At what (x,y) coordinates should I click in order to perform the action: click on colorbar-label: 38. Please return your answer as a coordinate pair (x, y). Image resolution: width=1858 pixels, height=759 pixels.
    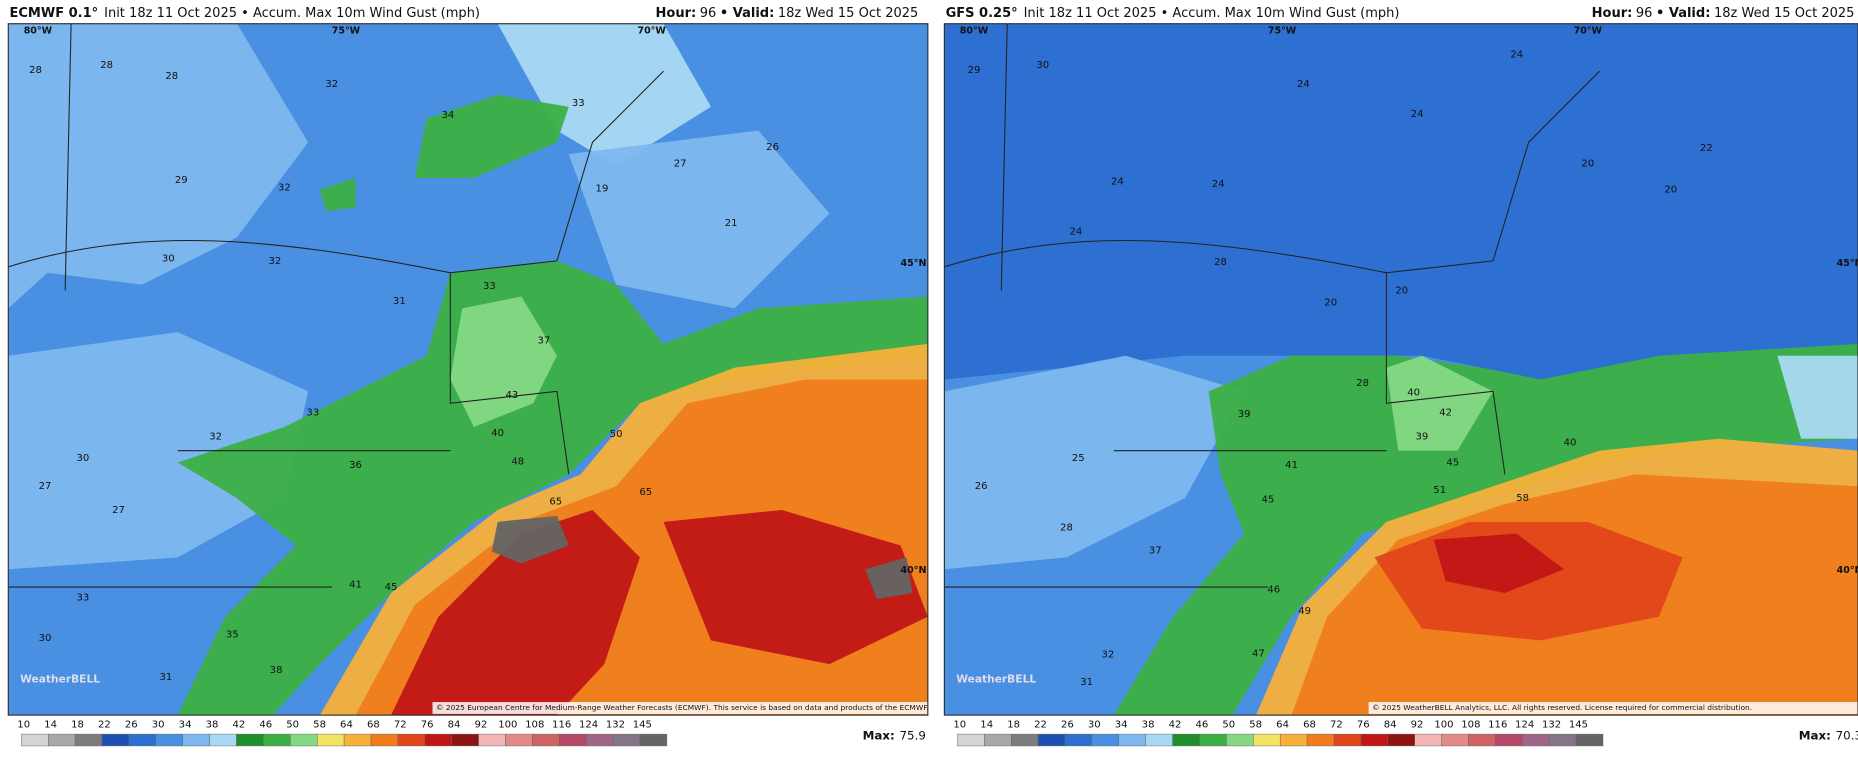
    Looking at the image, I should click on (212, 725).